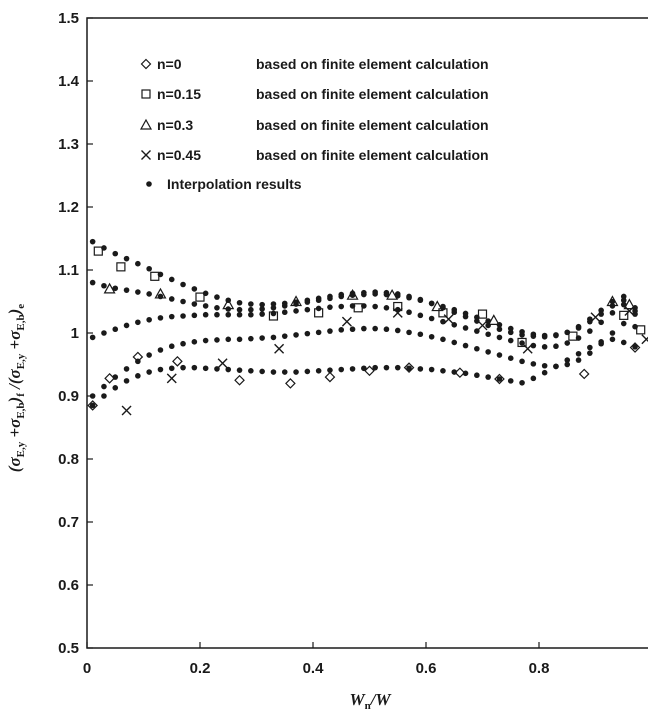 This screenshot has height=715, width=648. Describe the element at coordinates (16, 388) in the screenshot. I see `y-axis-title: (σE,y +σE,b)f /(σE,y +σE,b)e` at that location.